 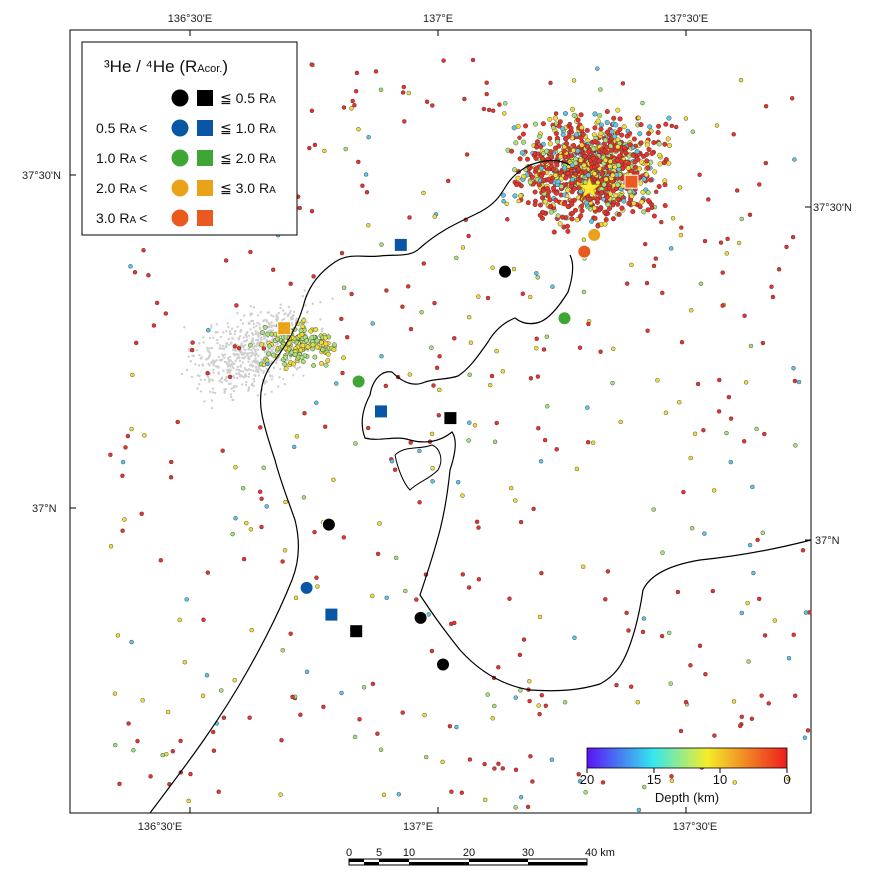 What do you see at coordinates (205, 188) in the screenshot?
I see `legend-square-marker` at bounding box center [205, 188].